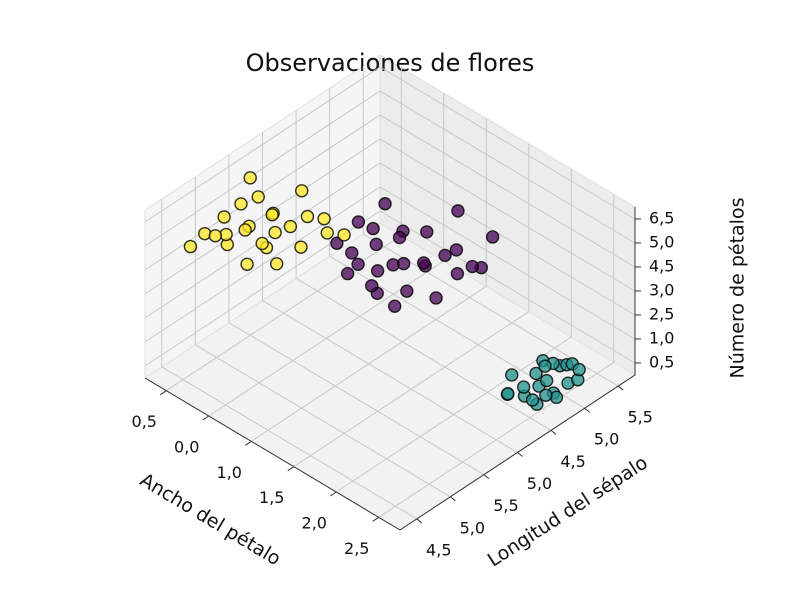 The height and width of the screenshot is (600, 800). Describe the element at coordinates (661, 218) in the screenshot. I see `z-tick-label: 6,5` at that location.